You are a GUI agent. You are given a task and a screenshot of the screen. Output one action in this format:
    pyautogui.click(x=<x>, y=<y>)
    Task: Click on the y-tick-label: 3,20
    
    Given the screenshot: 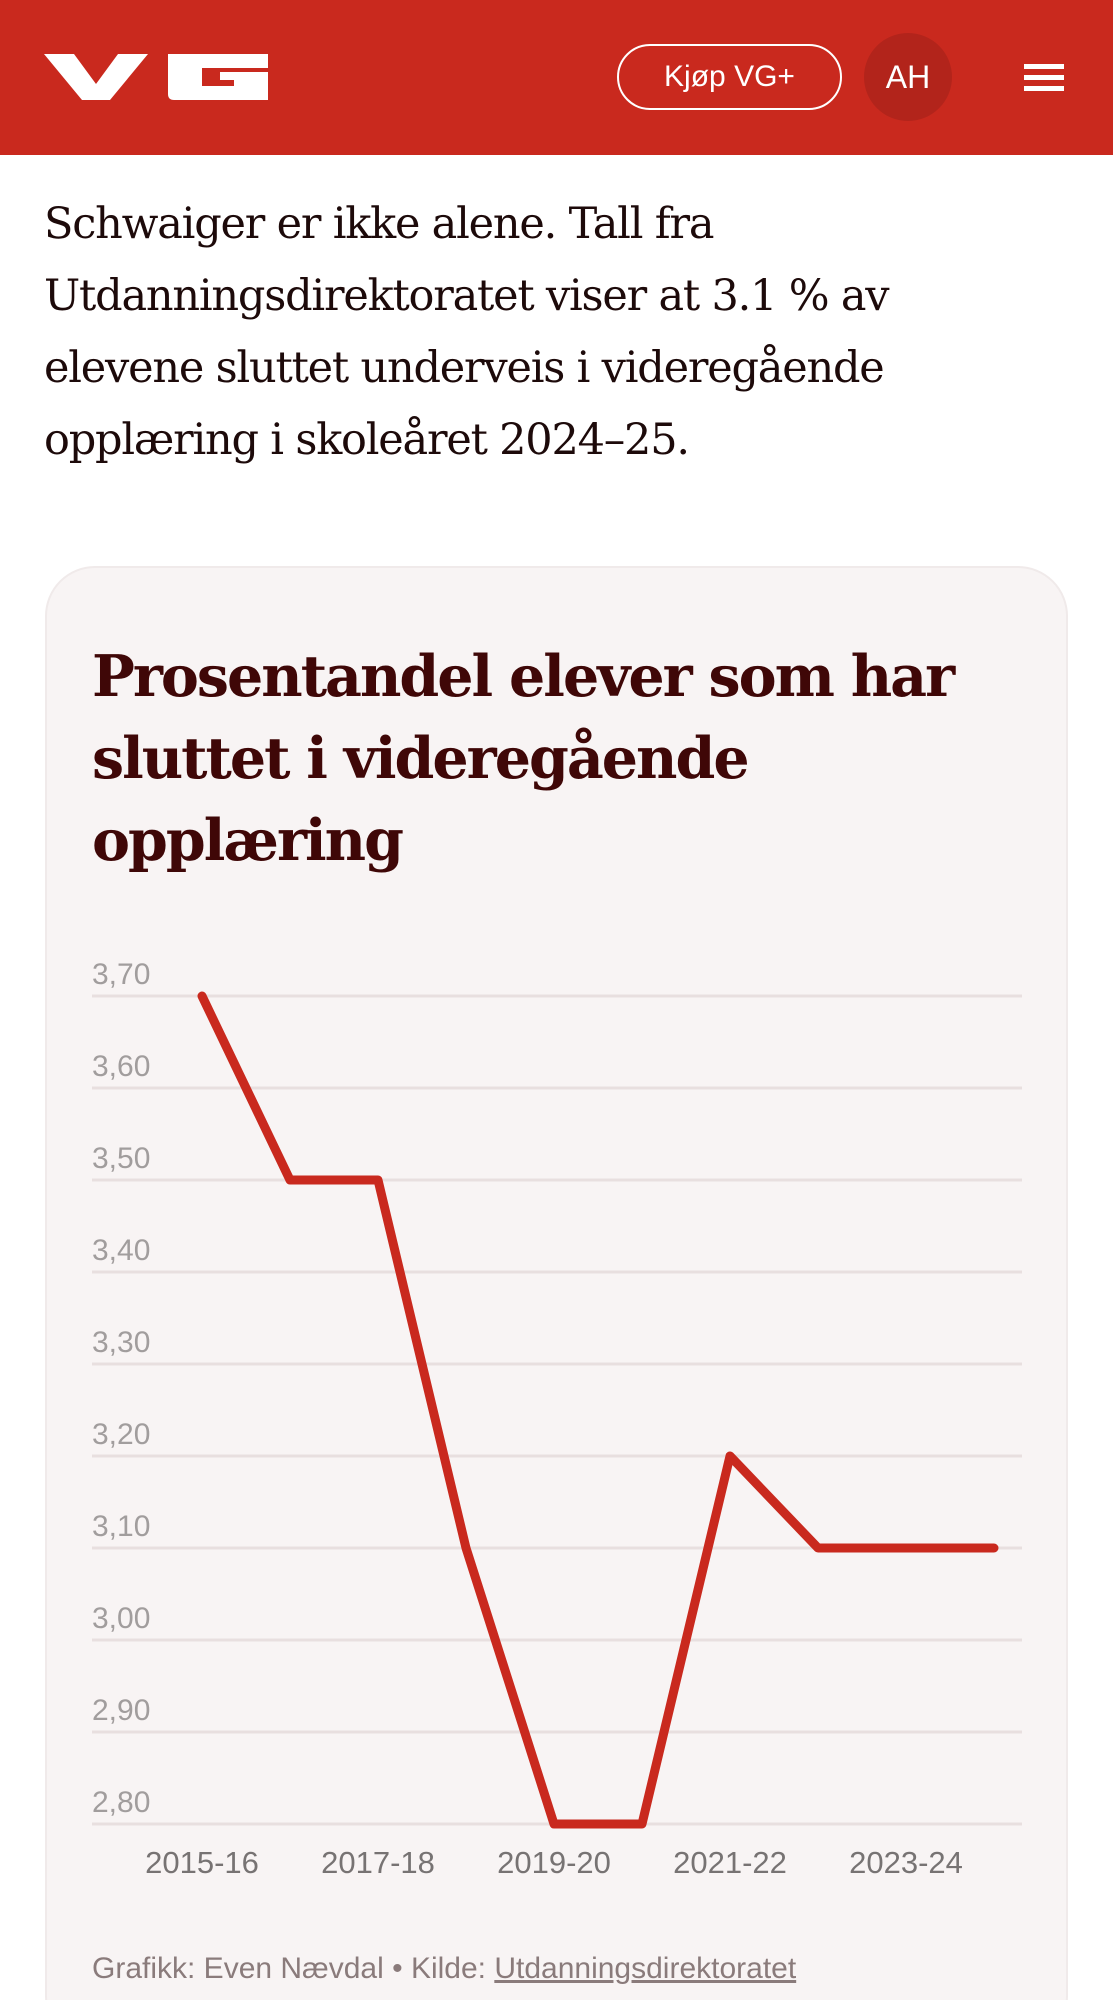 What is the action you would take?
    pyautogui.click(x=121, y=1434)
    